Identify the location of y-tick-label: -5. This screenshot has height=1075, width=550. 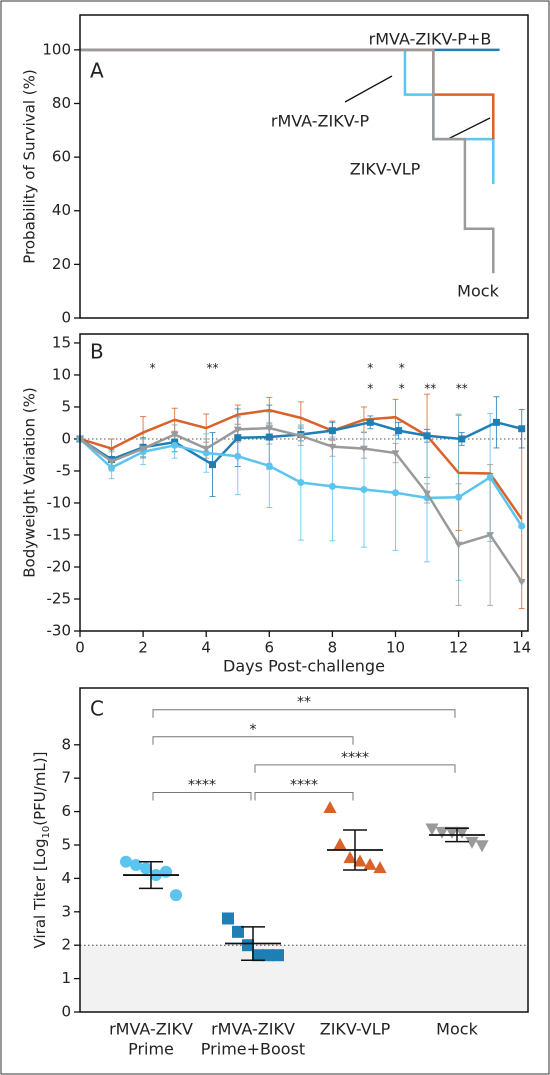
(63, 470).